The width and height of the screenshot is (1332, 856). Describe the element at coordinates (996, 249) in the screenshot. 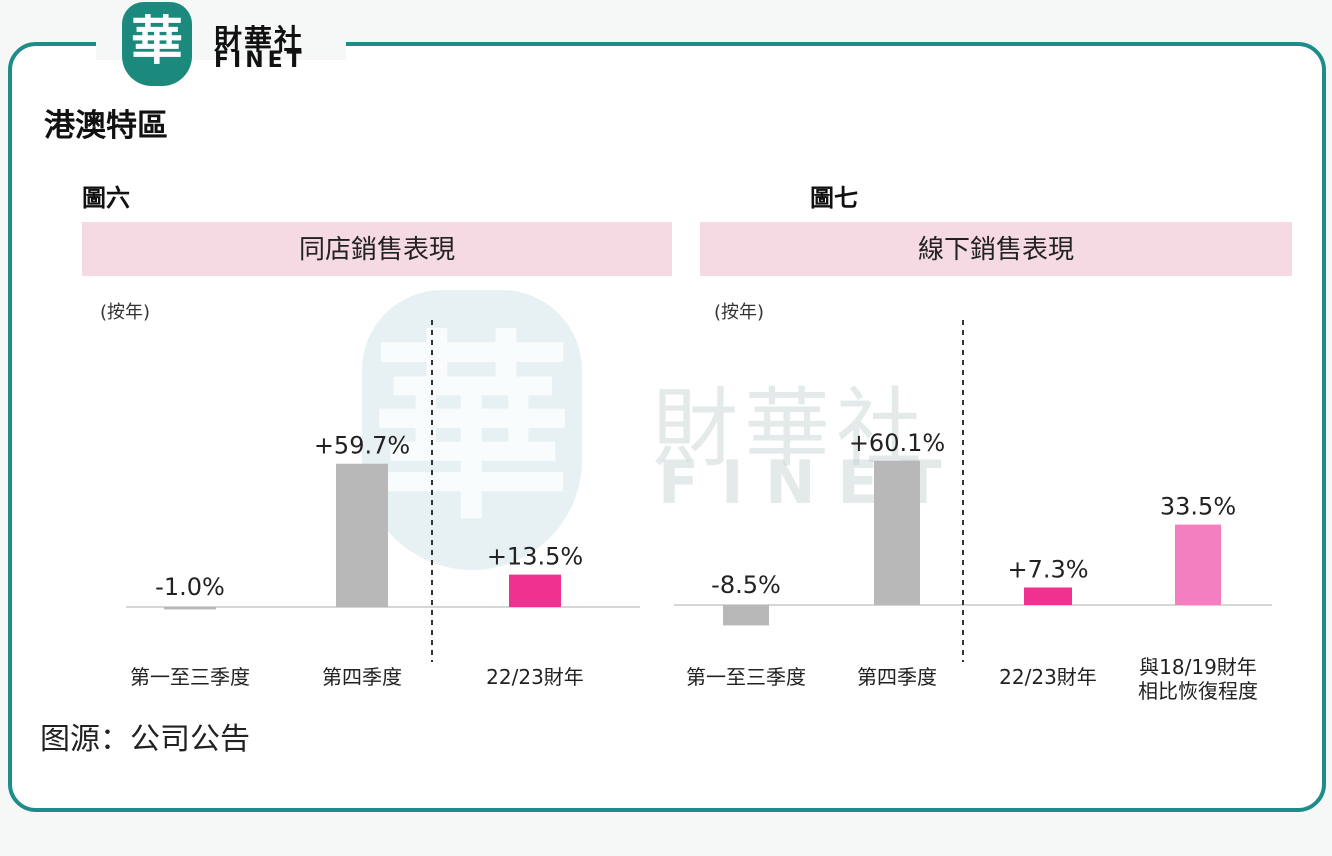

I see `chart-title-banner-7: 線下銷售表現` at that location.